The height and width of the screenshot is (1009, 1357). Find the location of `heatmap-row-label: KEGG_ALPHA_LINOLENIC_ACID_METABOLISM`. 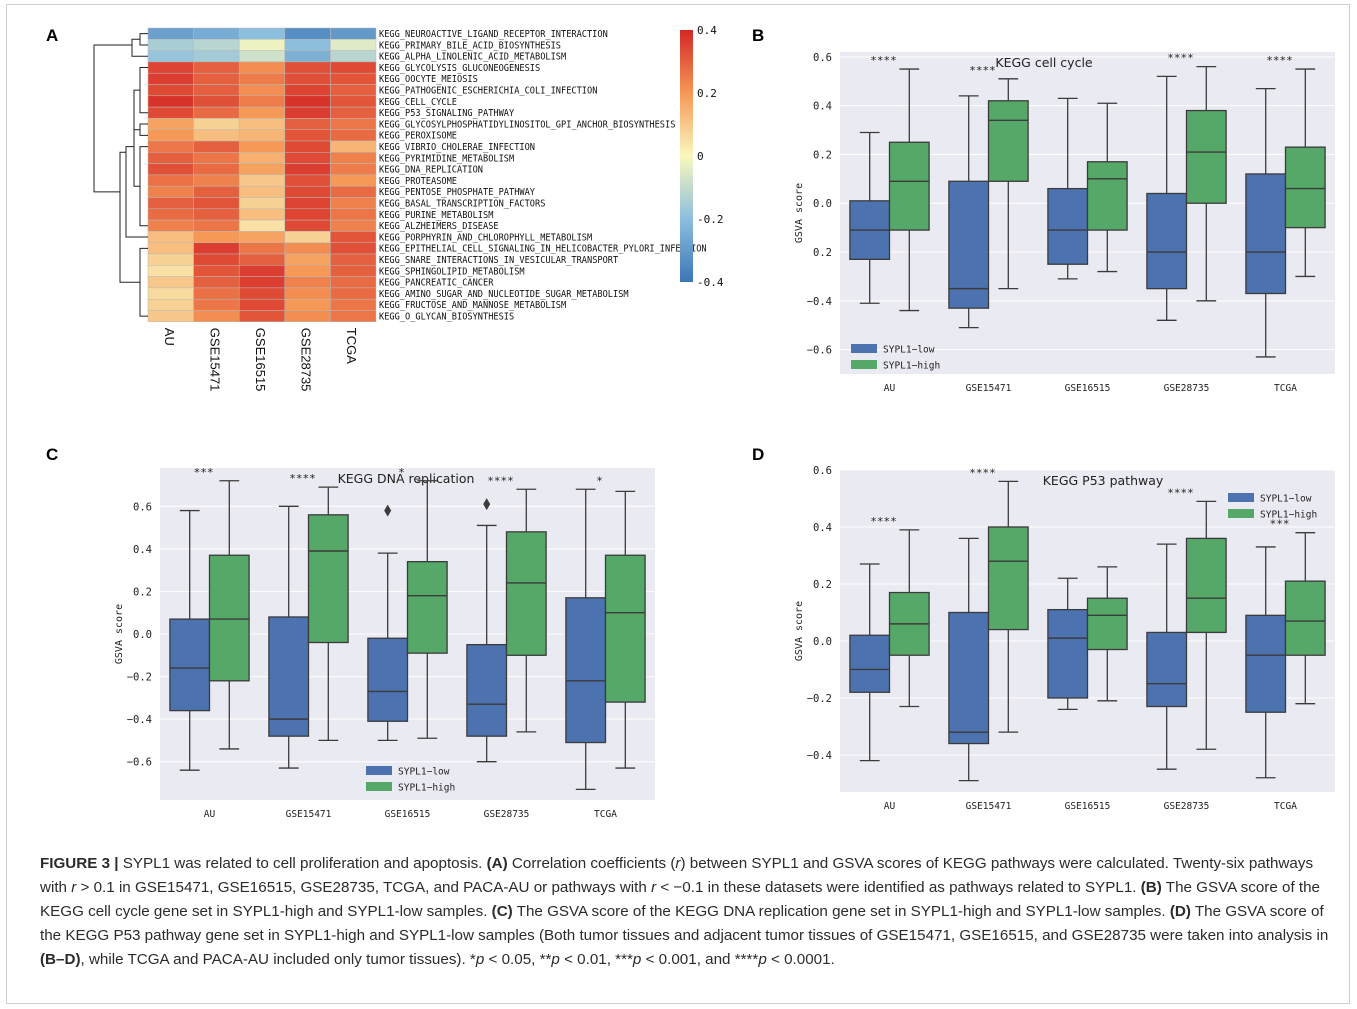

heatmap-row-label: KEGG_ALPHA_LINOLENIC_ACID_METABOLISM is located at coordinates (472, 57).